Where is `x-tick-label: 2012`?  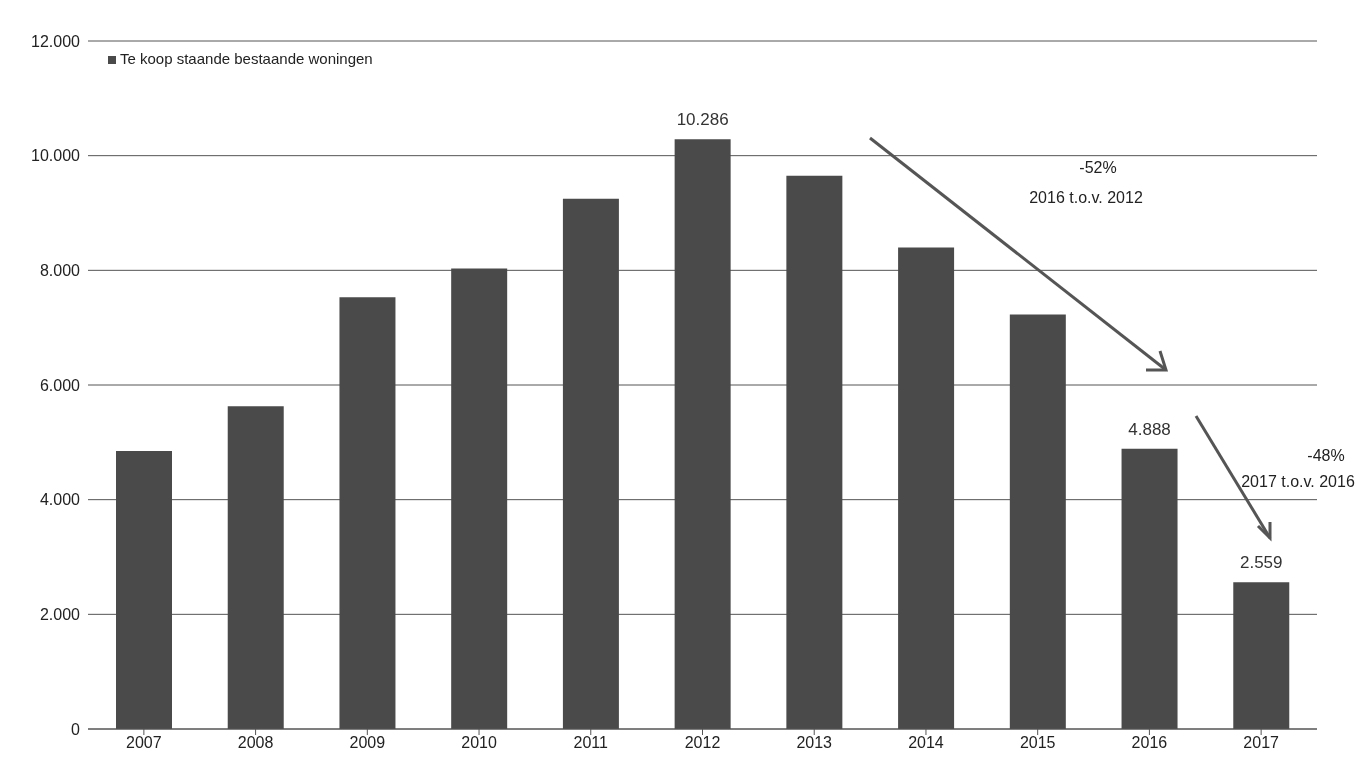 x-tick-label: 2012 is located at coordinates (702, 743).